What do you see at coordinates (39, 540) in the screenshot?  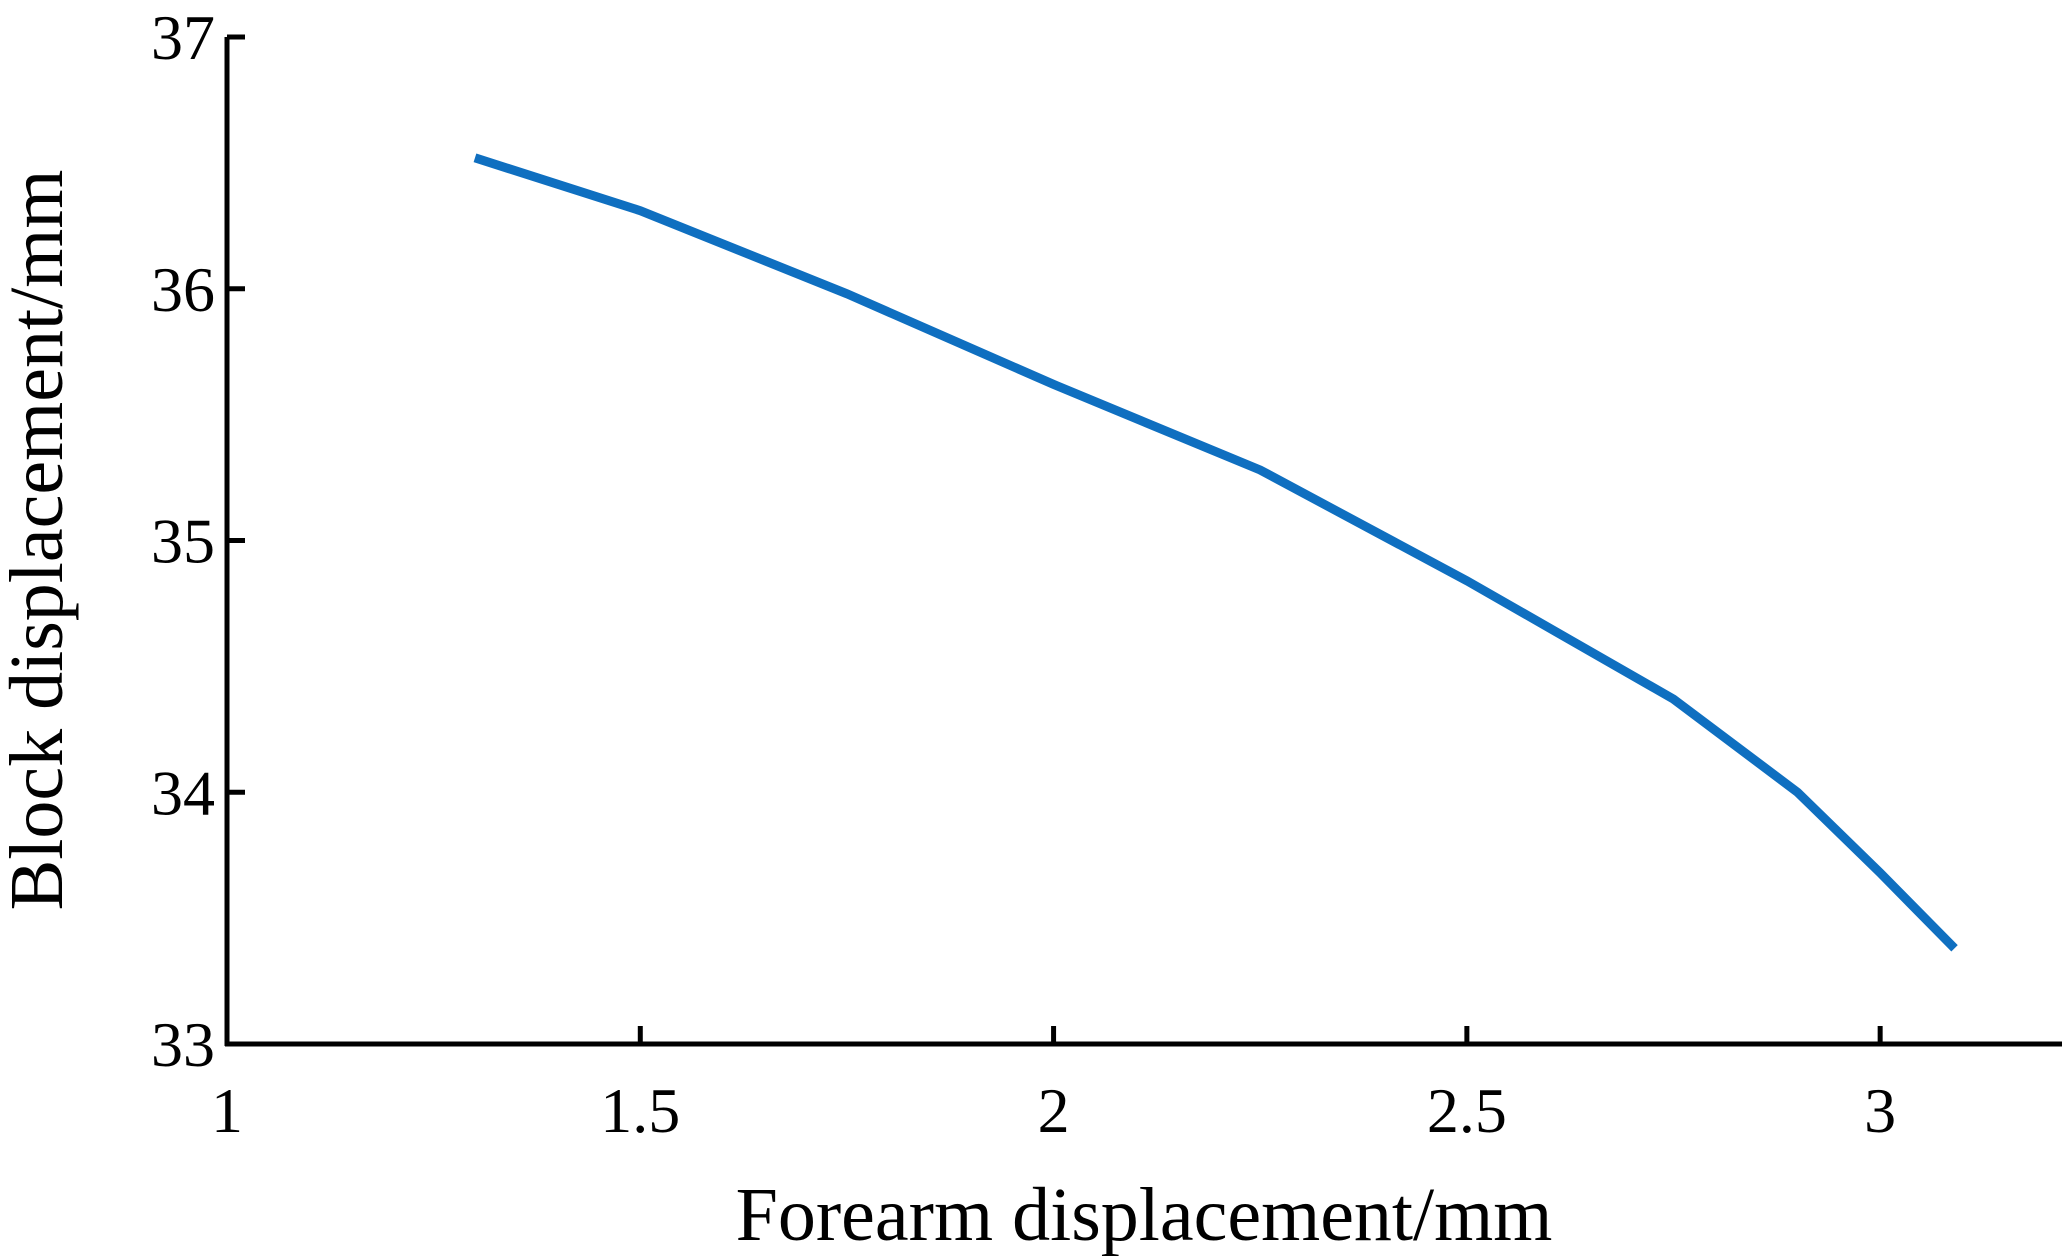 I see `y-axis-label: Block displacement/mm` at bounding box center [39, 540].